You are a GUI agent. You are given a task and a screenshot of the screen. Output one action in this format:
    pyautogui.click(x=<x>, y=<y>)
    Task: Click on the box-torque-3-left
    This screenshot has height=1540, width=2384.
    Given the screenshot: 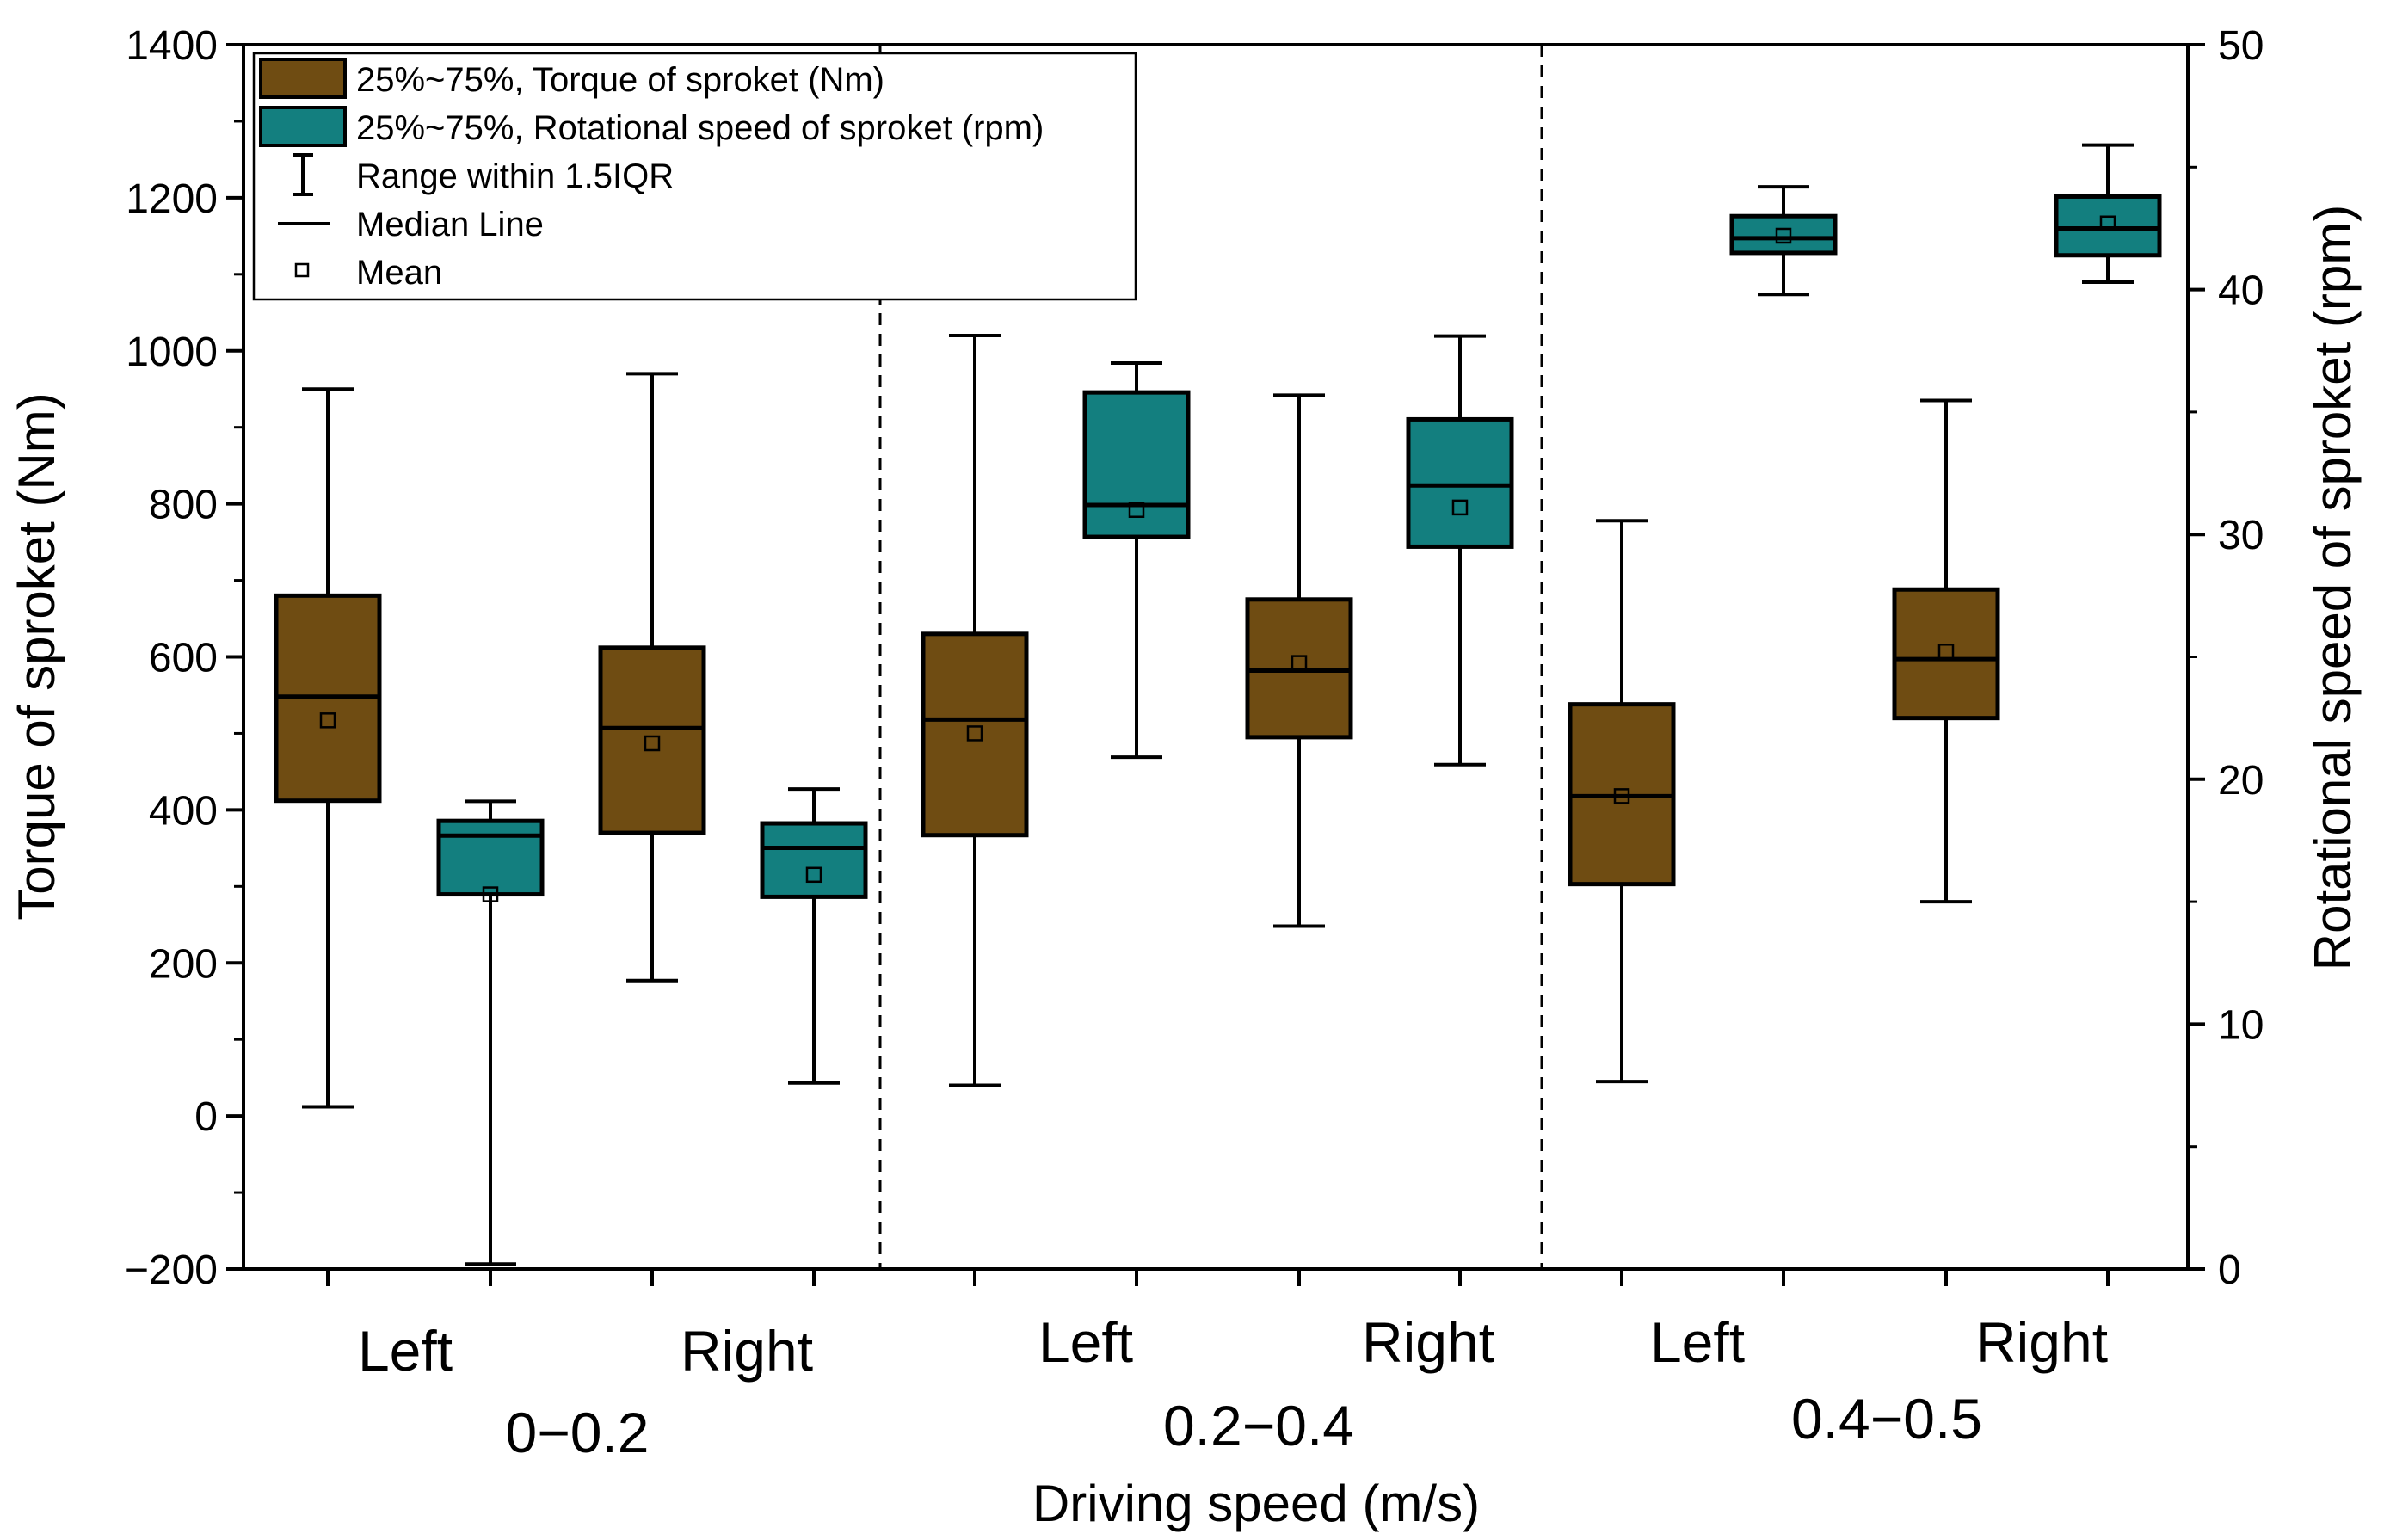 What is the action you would take?
    pyautogui.click(x=1622, y=802)
    